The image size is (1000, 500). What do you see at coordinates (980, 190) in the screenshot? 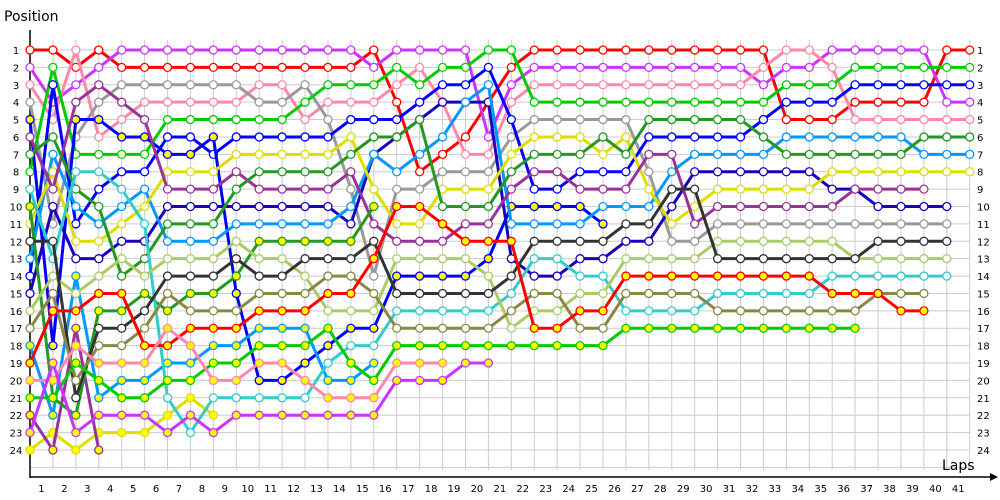
I see `y-tick-label-right: 9` at bounding box center [980, 190].